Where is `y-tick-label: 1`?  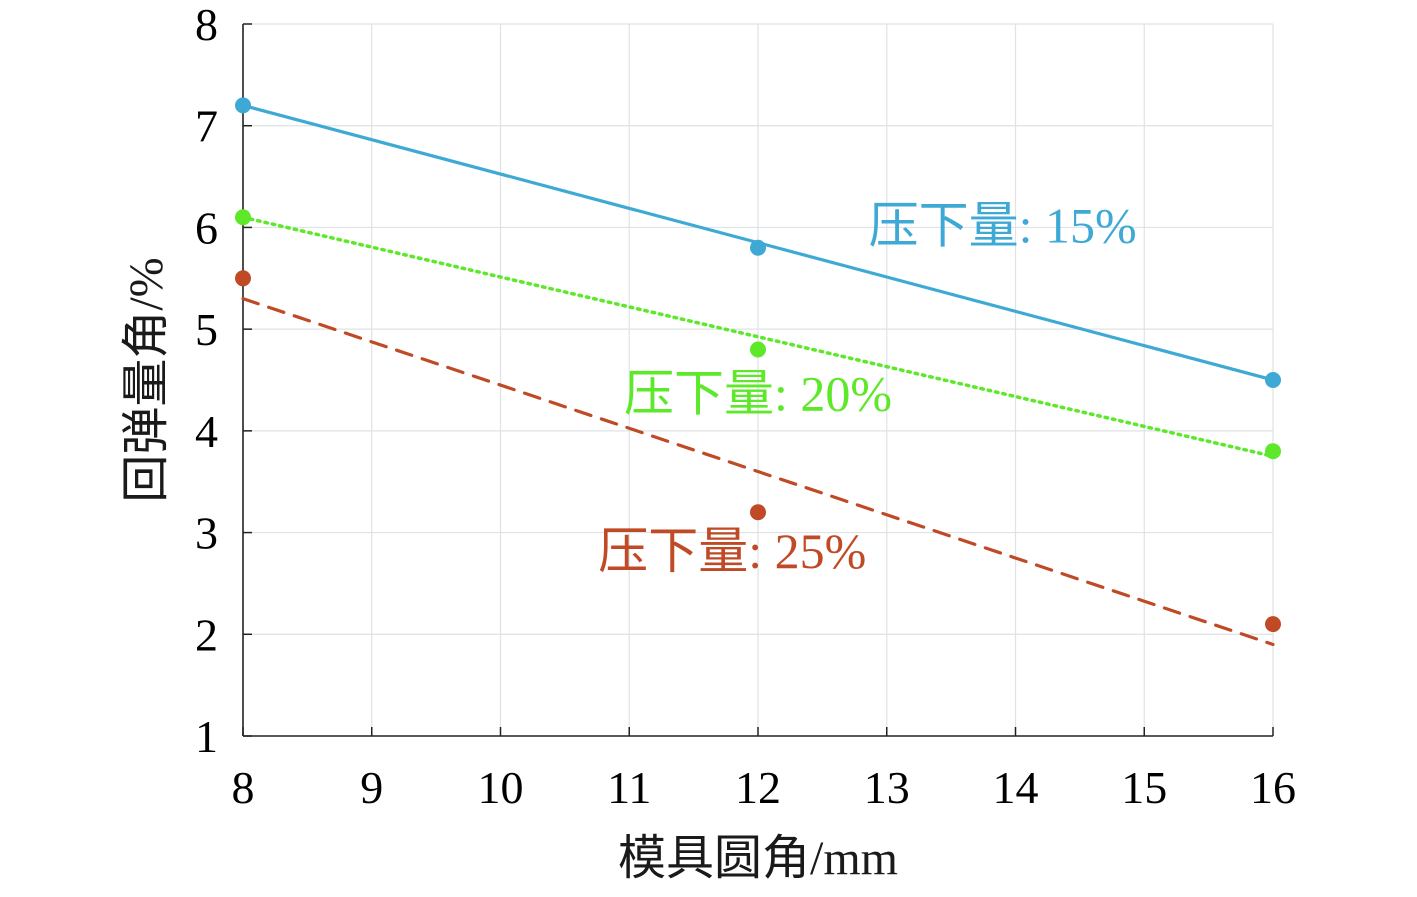 y-tick-label: 1 is located at coordinates (206, 736).